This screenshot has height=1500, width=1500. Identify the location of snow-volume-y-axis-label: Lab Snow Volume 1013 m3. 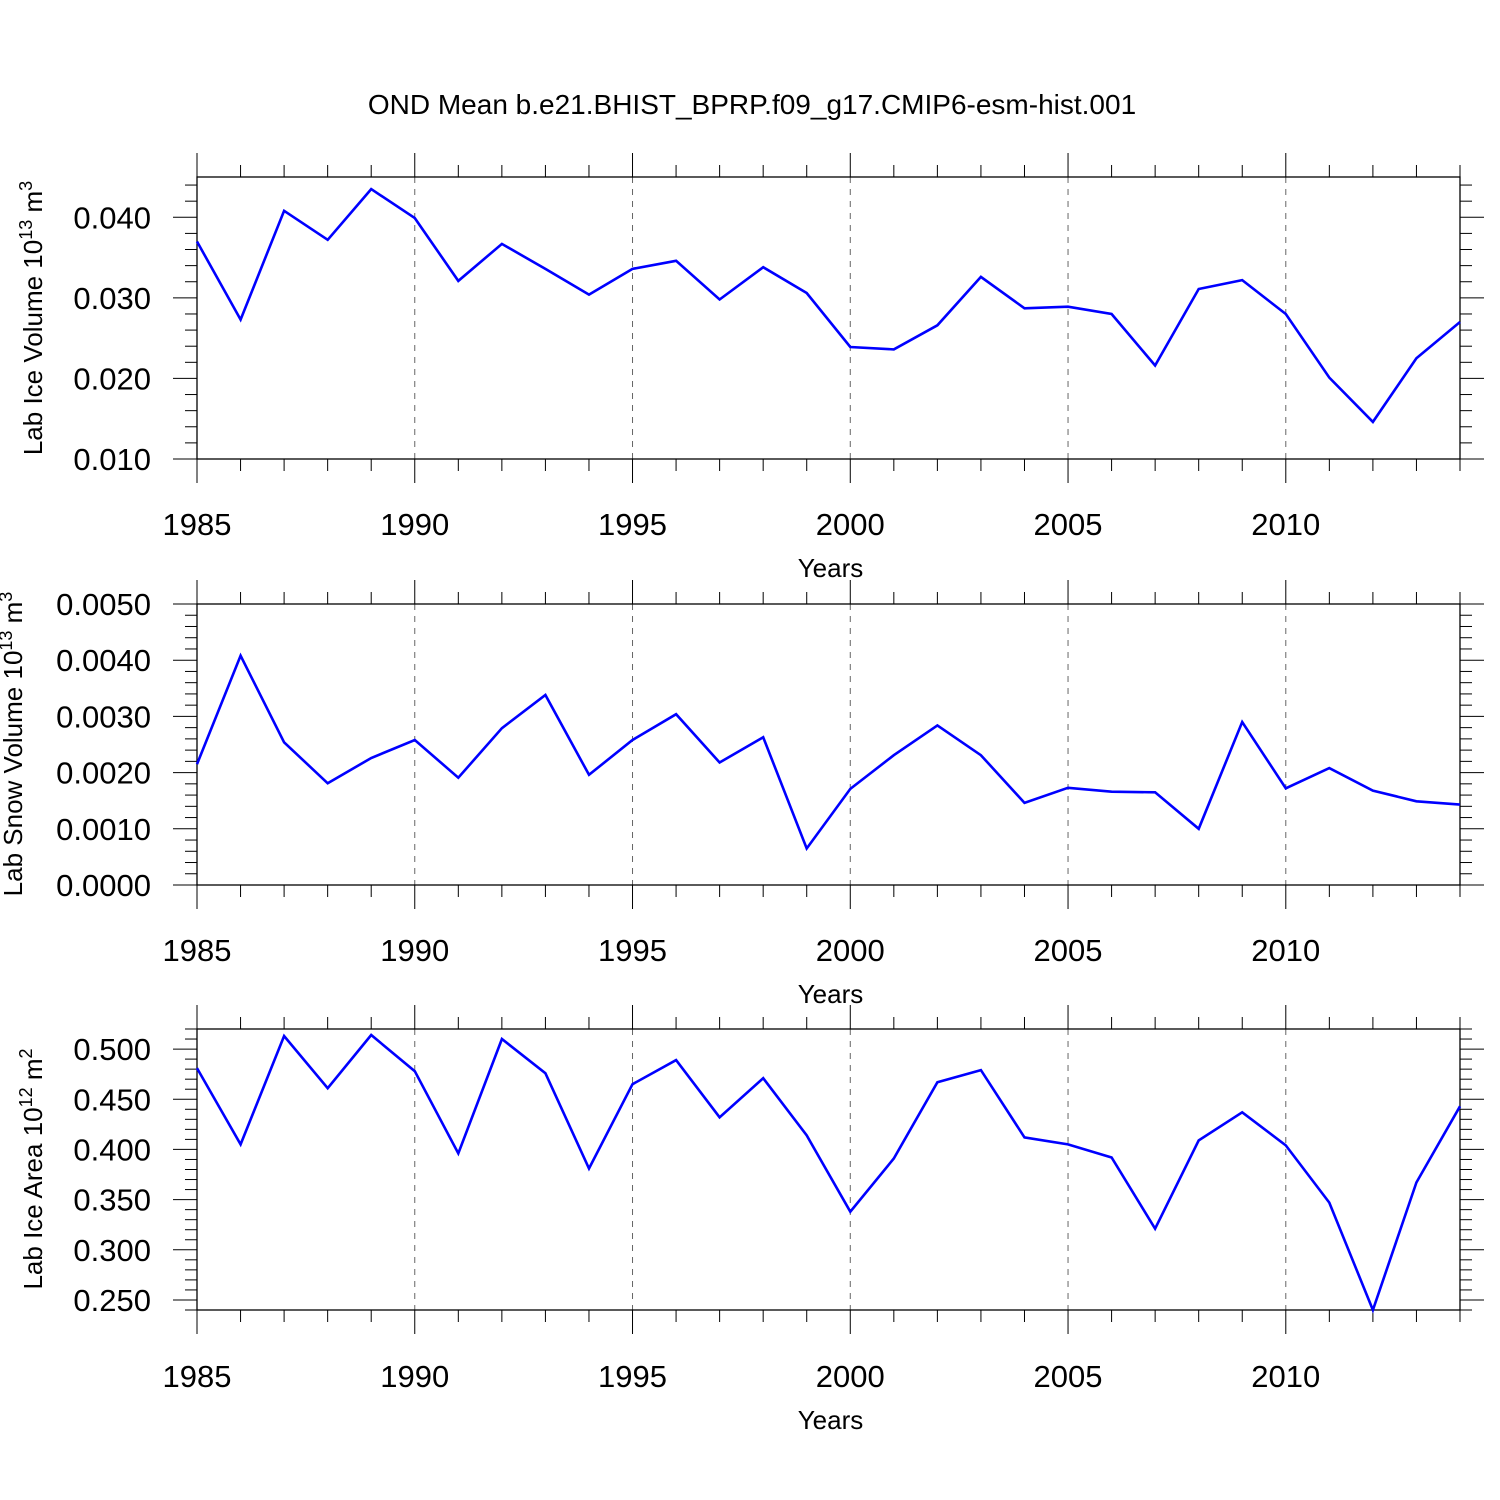
(14, 744).